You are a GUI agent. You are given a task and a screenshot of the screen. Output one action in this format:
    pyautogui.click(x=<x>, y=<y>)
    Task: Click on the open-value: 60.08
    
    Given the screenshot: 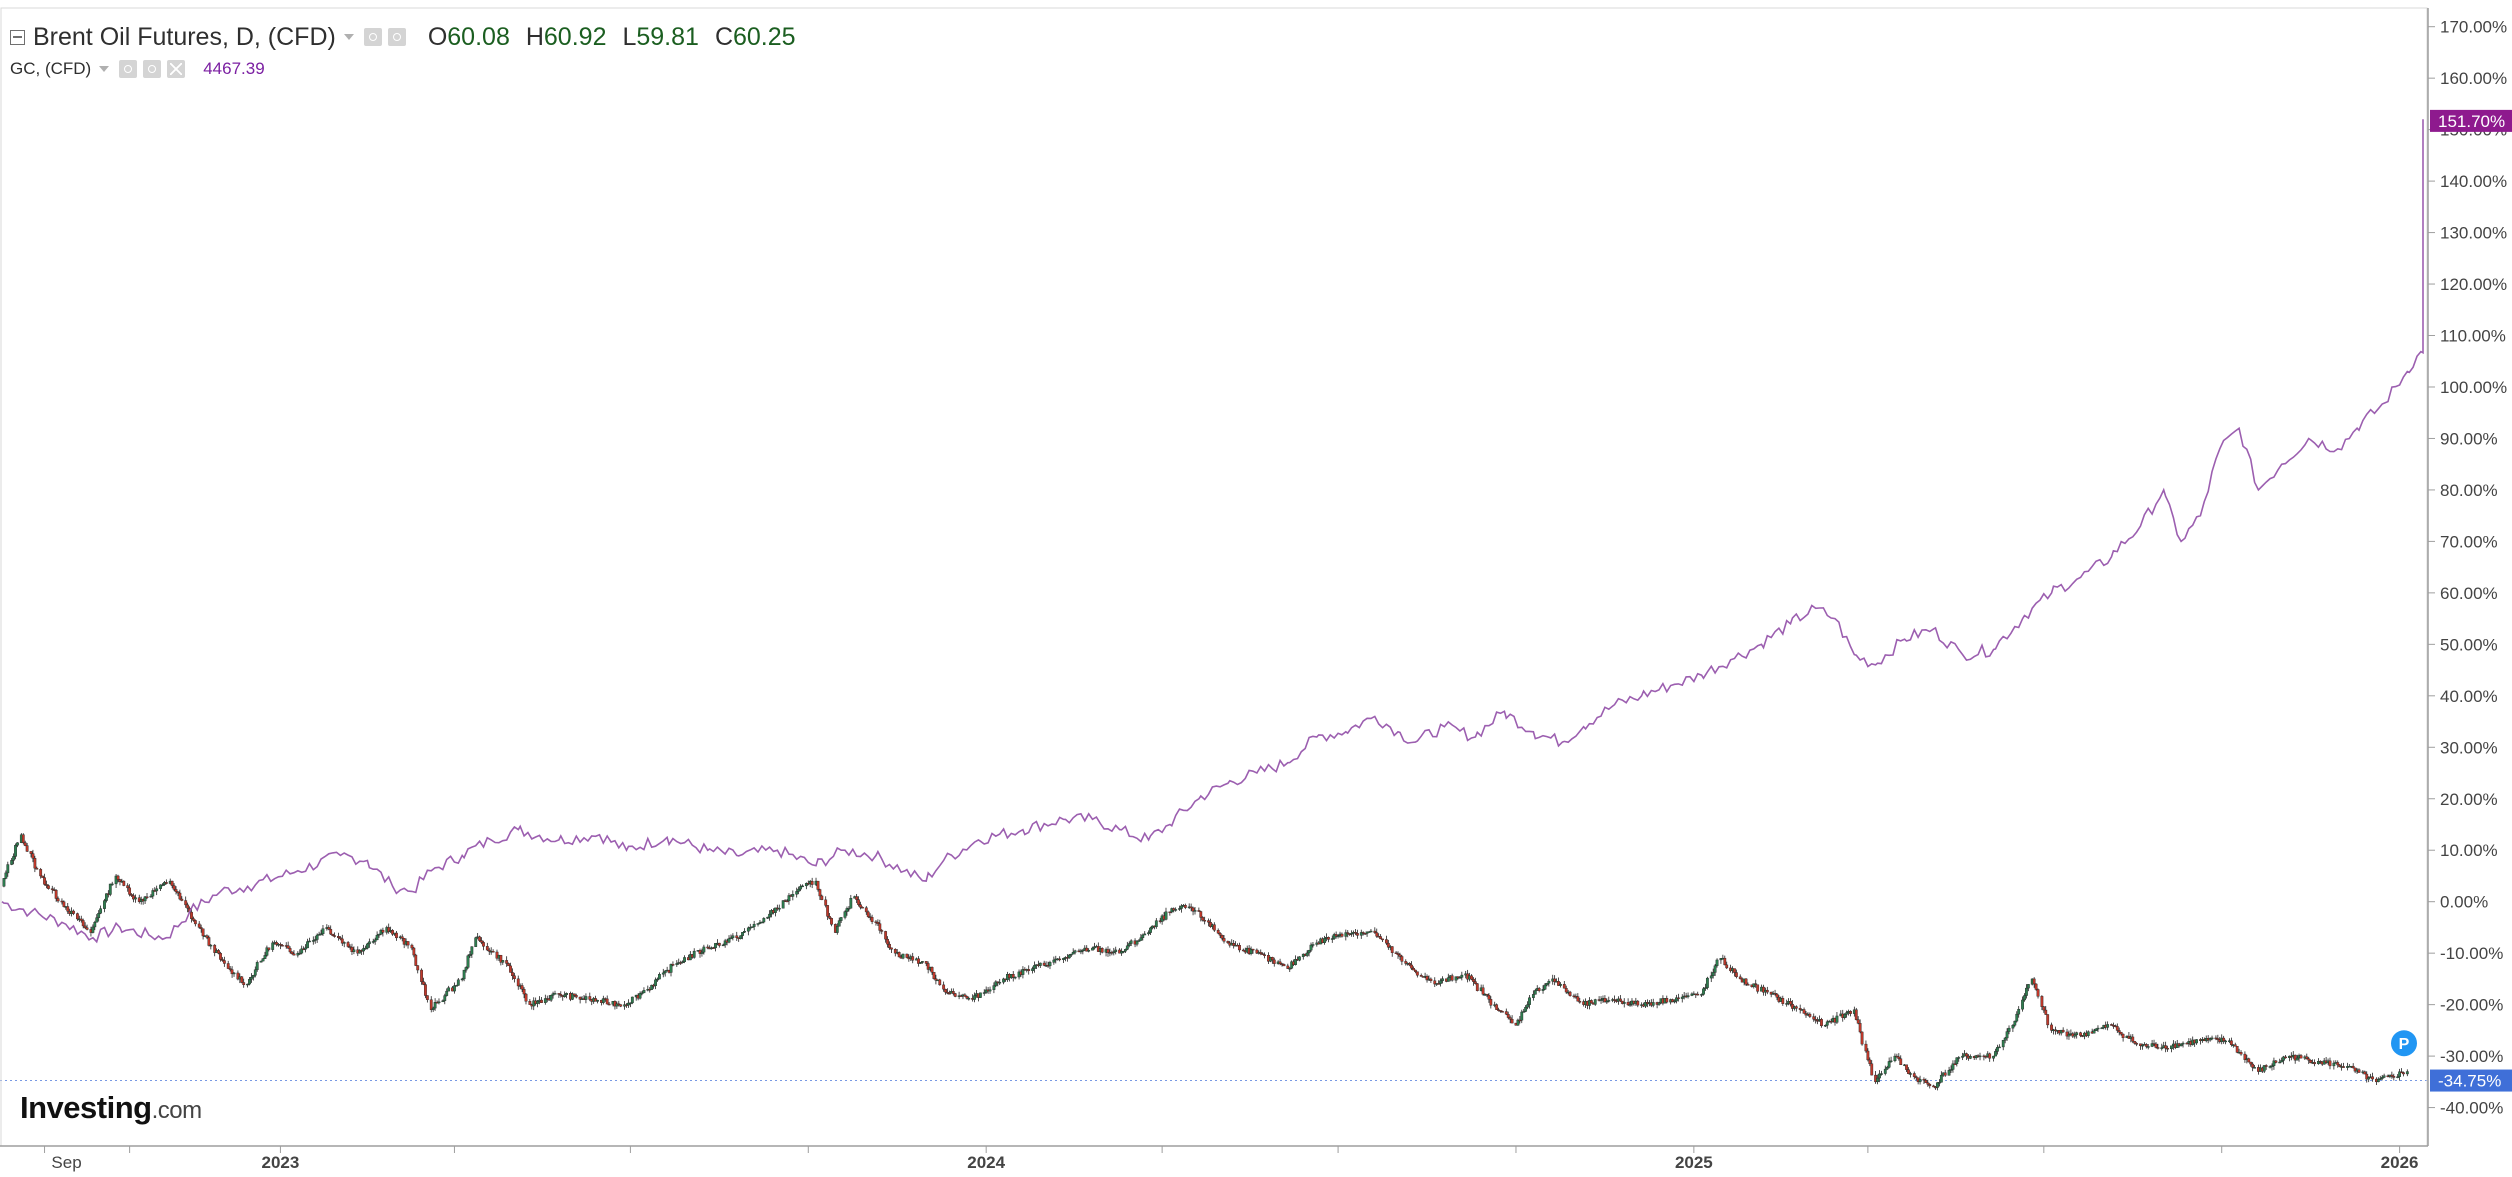 What is the action you would take?
    pyautogui.click(x=478, y=36)
    